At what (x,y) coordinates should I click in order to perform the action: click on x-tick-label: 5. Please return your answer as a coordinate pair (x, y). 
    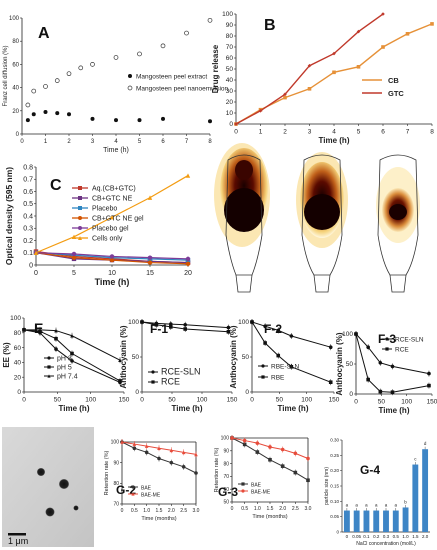
    Looking at the image, I should click on (140, 142).